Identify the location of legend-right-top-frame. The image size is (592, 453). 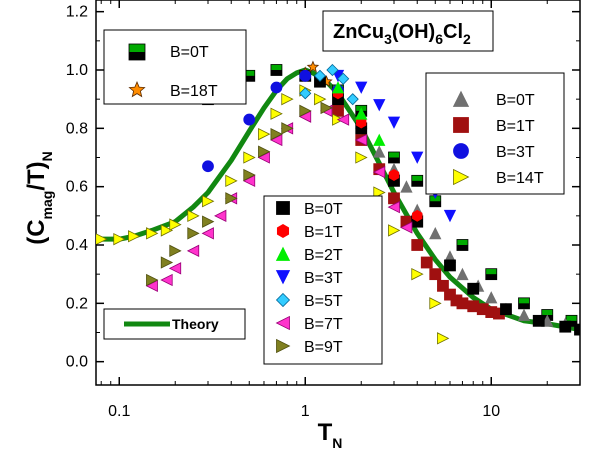
(495, 133).